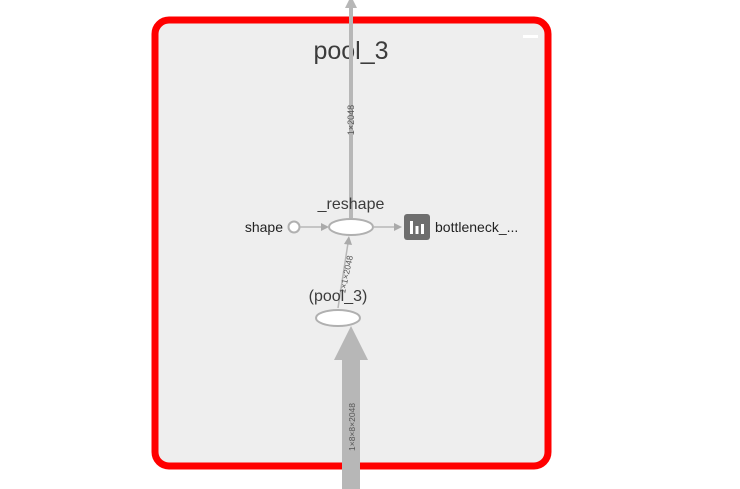  I want to click on pool3-op-node, so click(338, 318).